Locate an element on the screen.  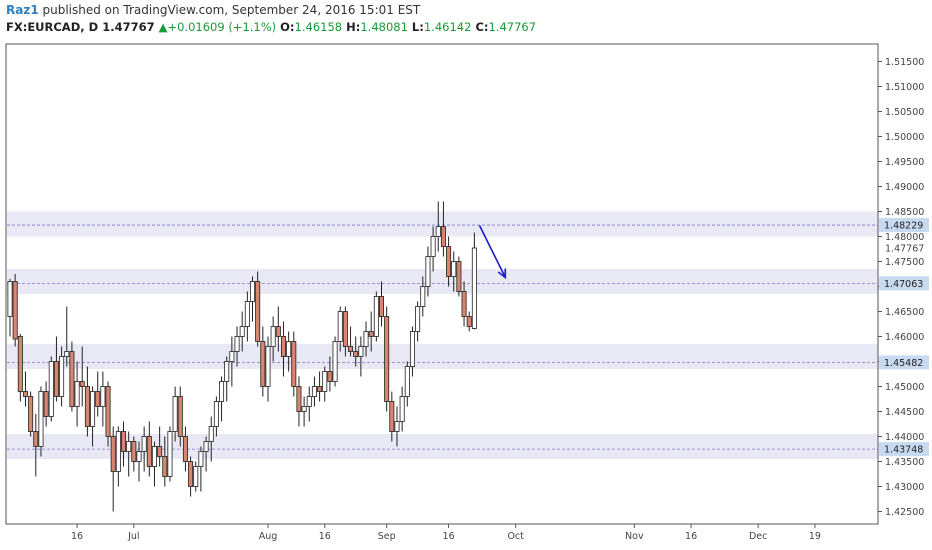
price-change: +0.01609 (+1.1%) is located at coordinates (222, 27).